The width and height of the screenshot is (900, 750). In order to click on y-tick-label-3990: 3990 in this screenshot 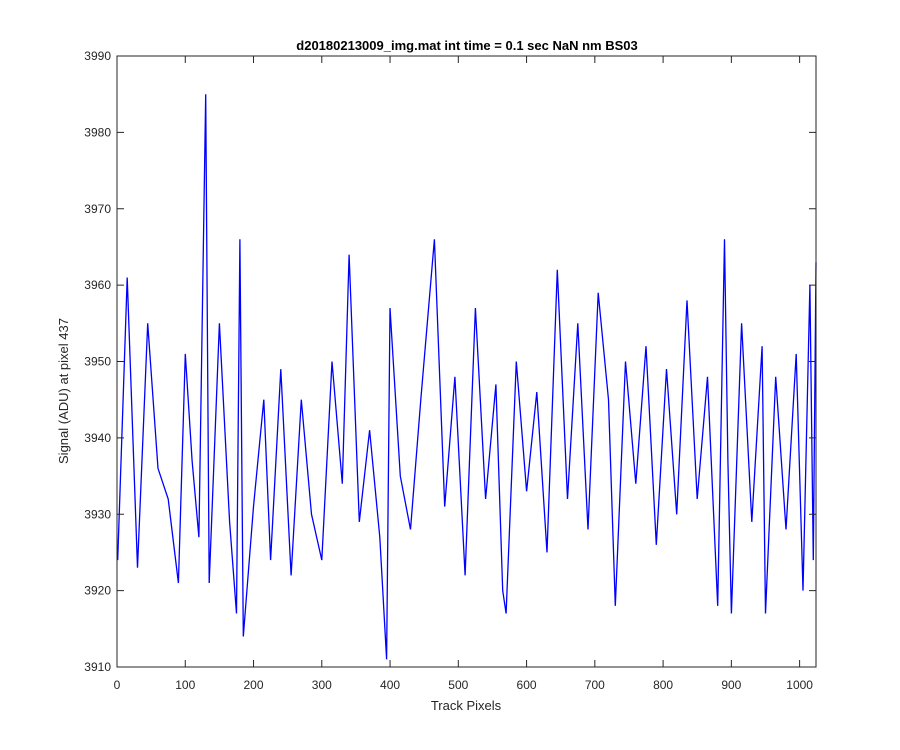, I will do `click(97, 56)`.